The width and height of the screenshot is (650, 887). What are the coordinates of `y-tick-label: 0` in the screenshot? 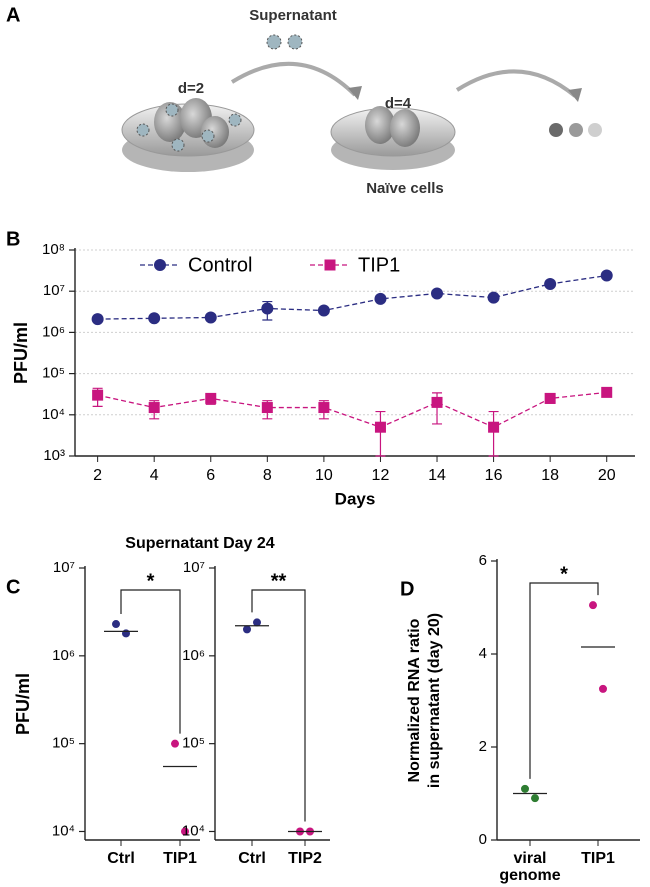 It's located at (483, 839).